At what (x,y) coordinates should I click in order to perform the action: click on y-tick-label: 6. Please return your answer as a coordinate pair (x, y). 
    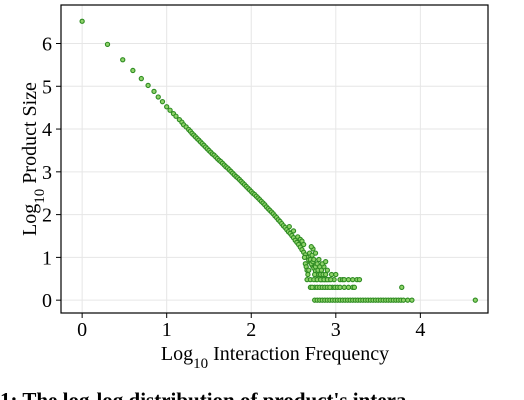
    Looking at the image, I should click on (47, 45).